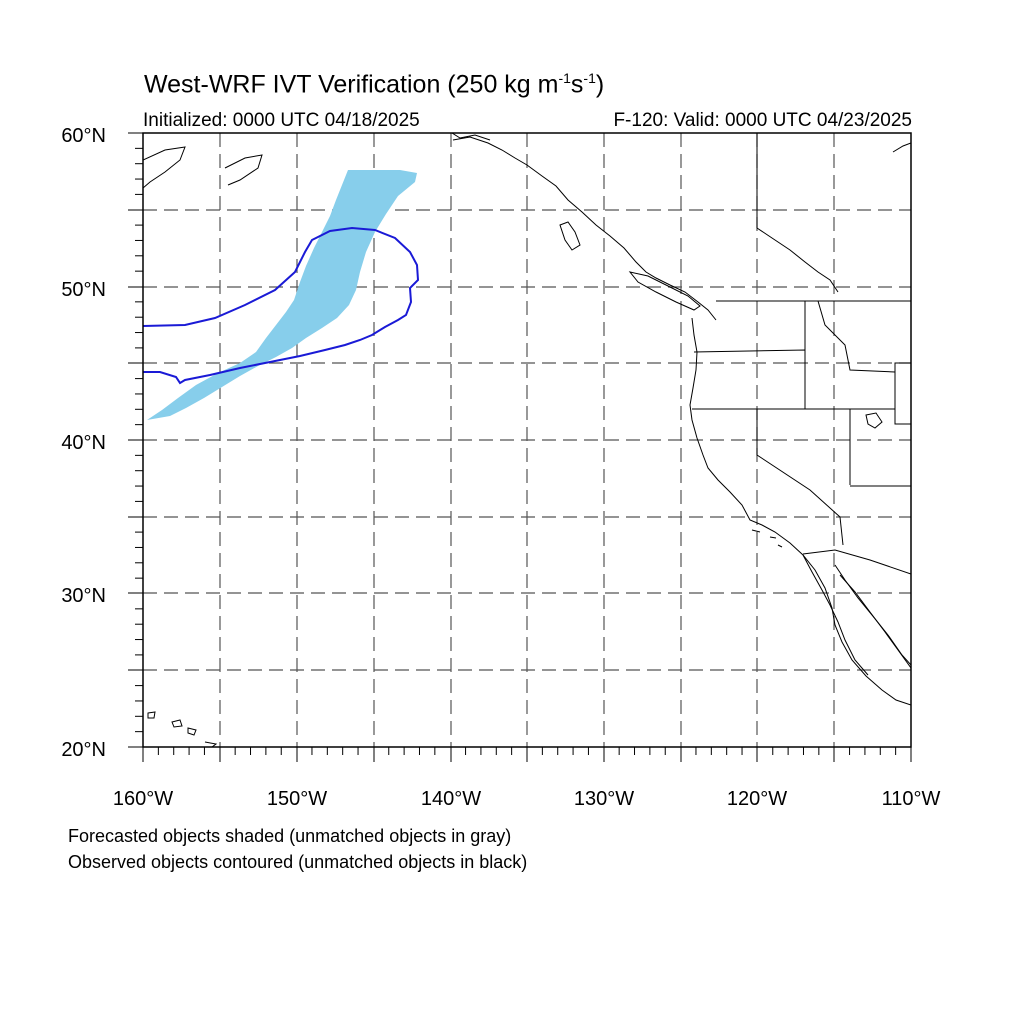 The width and height of the screenshot is (1024, 1024). Describe the element at coordinates (875, 621) in the screenshot. I see `coastline-mexico` at that location.